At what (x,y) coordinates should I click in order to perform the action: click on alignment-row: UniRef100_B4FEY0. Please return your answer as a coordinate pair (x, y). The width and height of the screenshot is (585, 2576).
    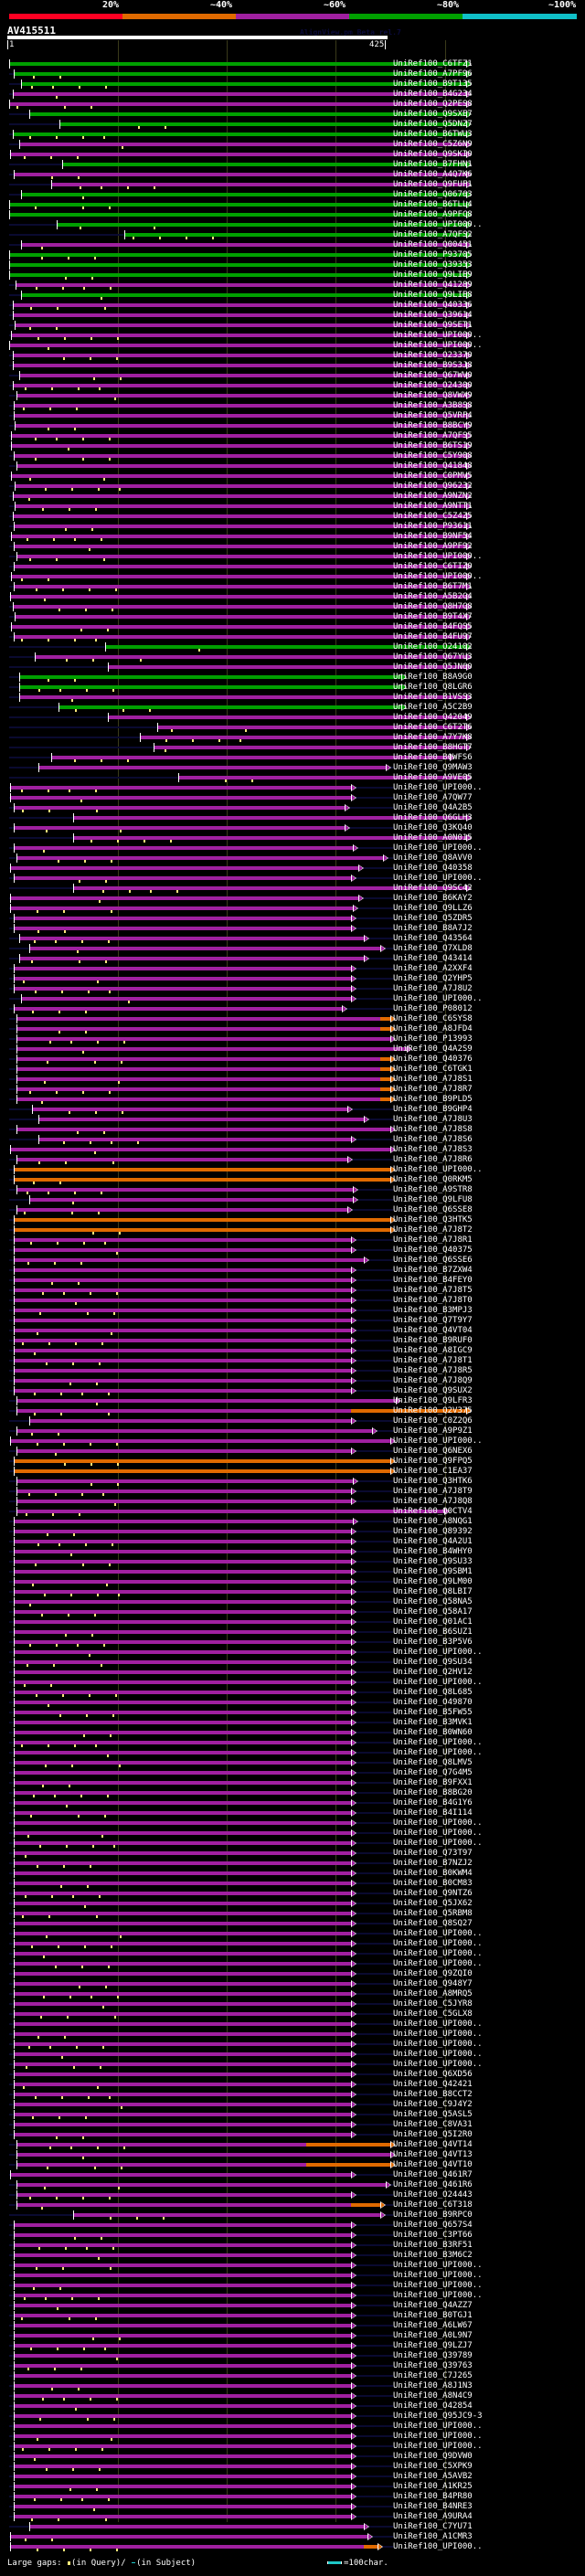
    Looking at the image, I should click on (293, 1281).